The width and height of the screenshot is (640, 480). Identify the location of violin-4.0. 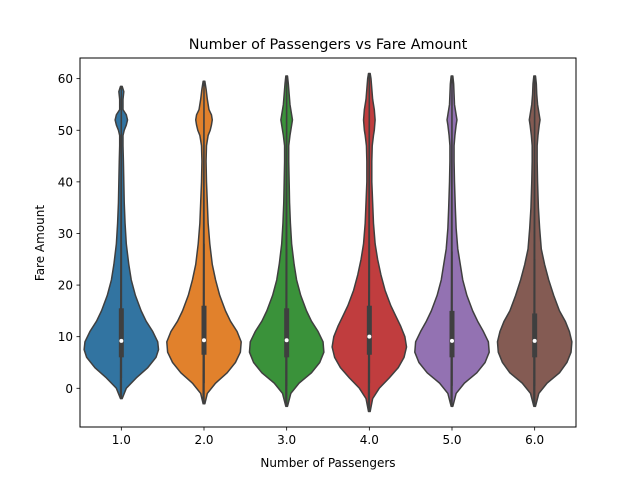
(369, 242).